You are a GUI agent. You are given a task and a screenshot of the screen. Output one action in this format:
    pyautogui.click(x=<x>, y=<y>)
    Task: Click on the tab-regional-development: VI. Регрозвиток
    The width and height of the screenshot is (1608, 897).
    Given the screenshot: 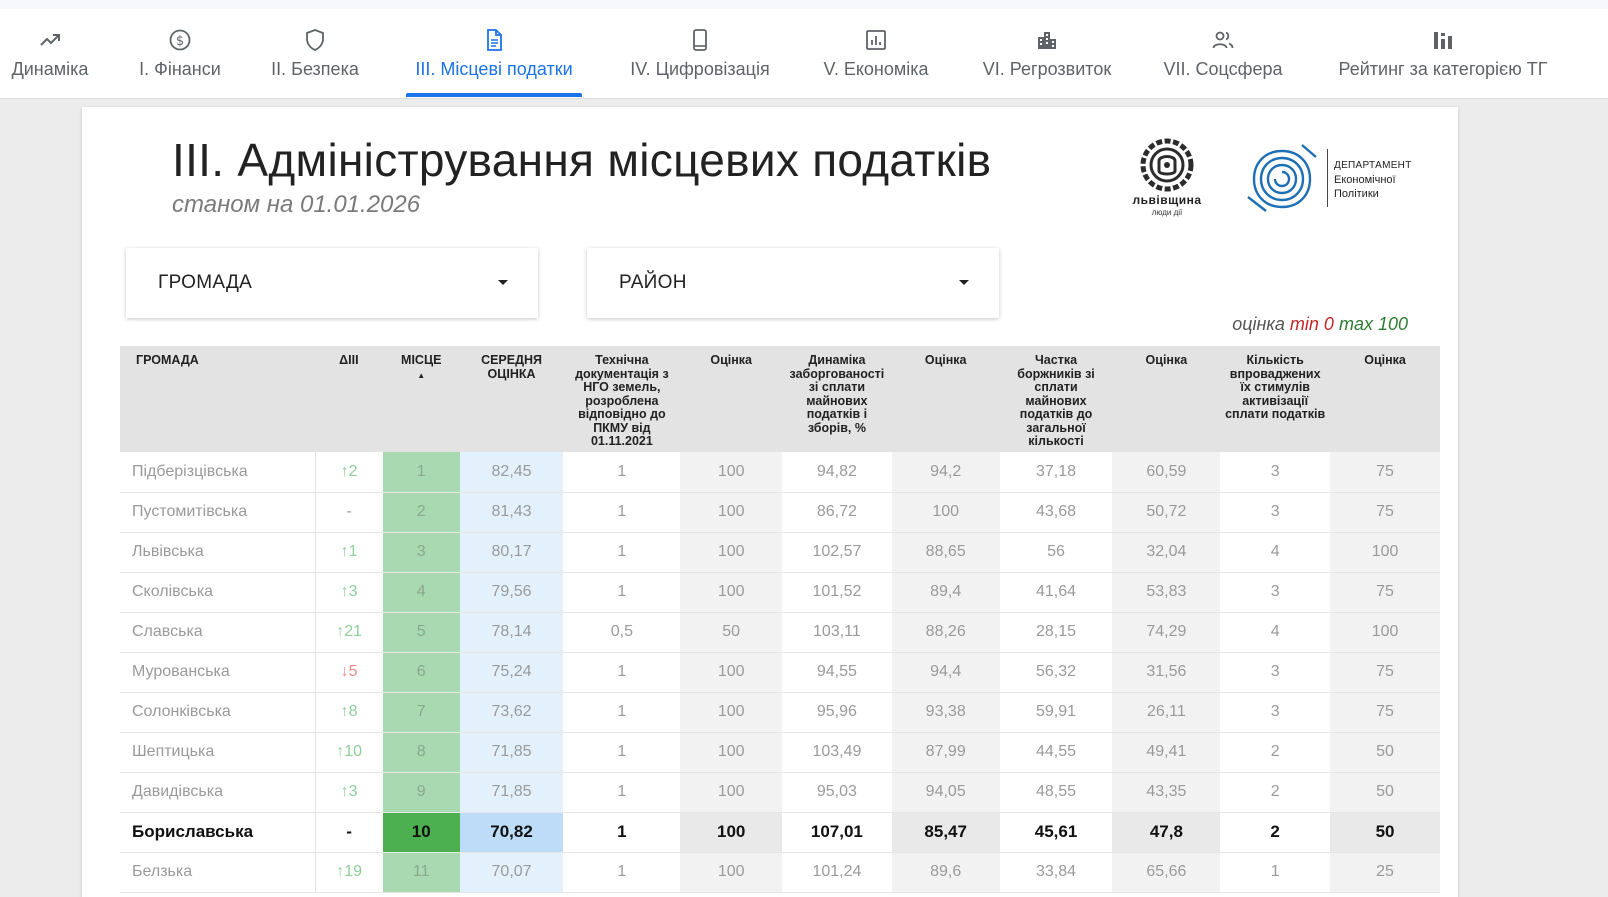 What is the action you would take?
    pyautogui.click(x=1047, y=54)
    